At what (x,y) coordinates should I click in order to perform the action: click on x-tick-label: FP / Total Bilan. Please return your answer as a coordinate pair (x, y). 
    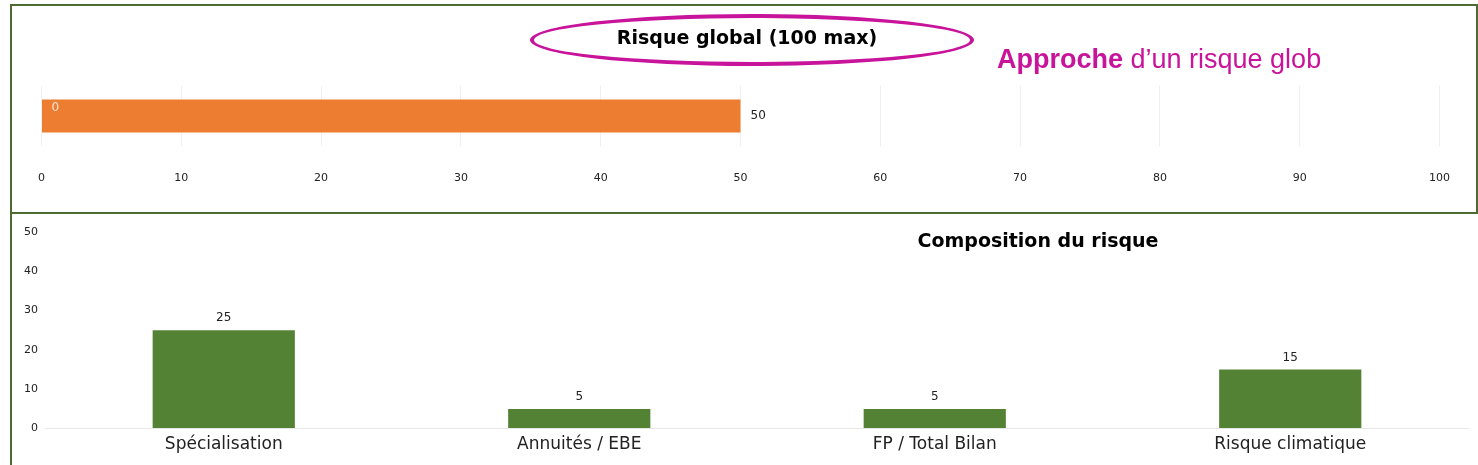
    Looking at the image, I should click on (934, 443).